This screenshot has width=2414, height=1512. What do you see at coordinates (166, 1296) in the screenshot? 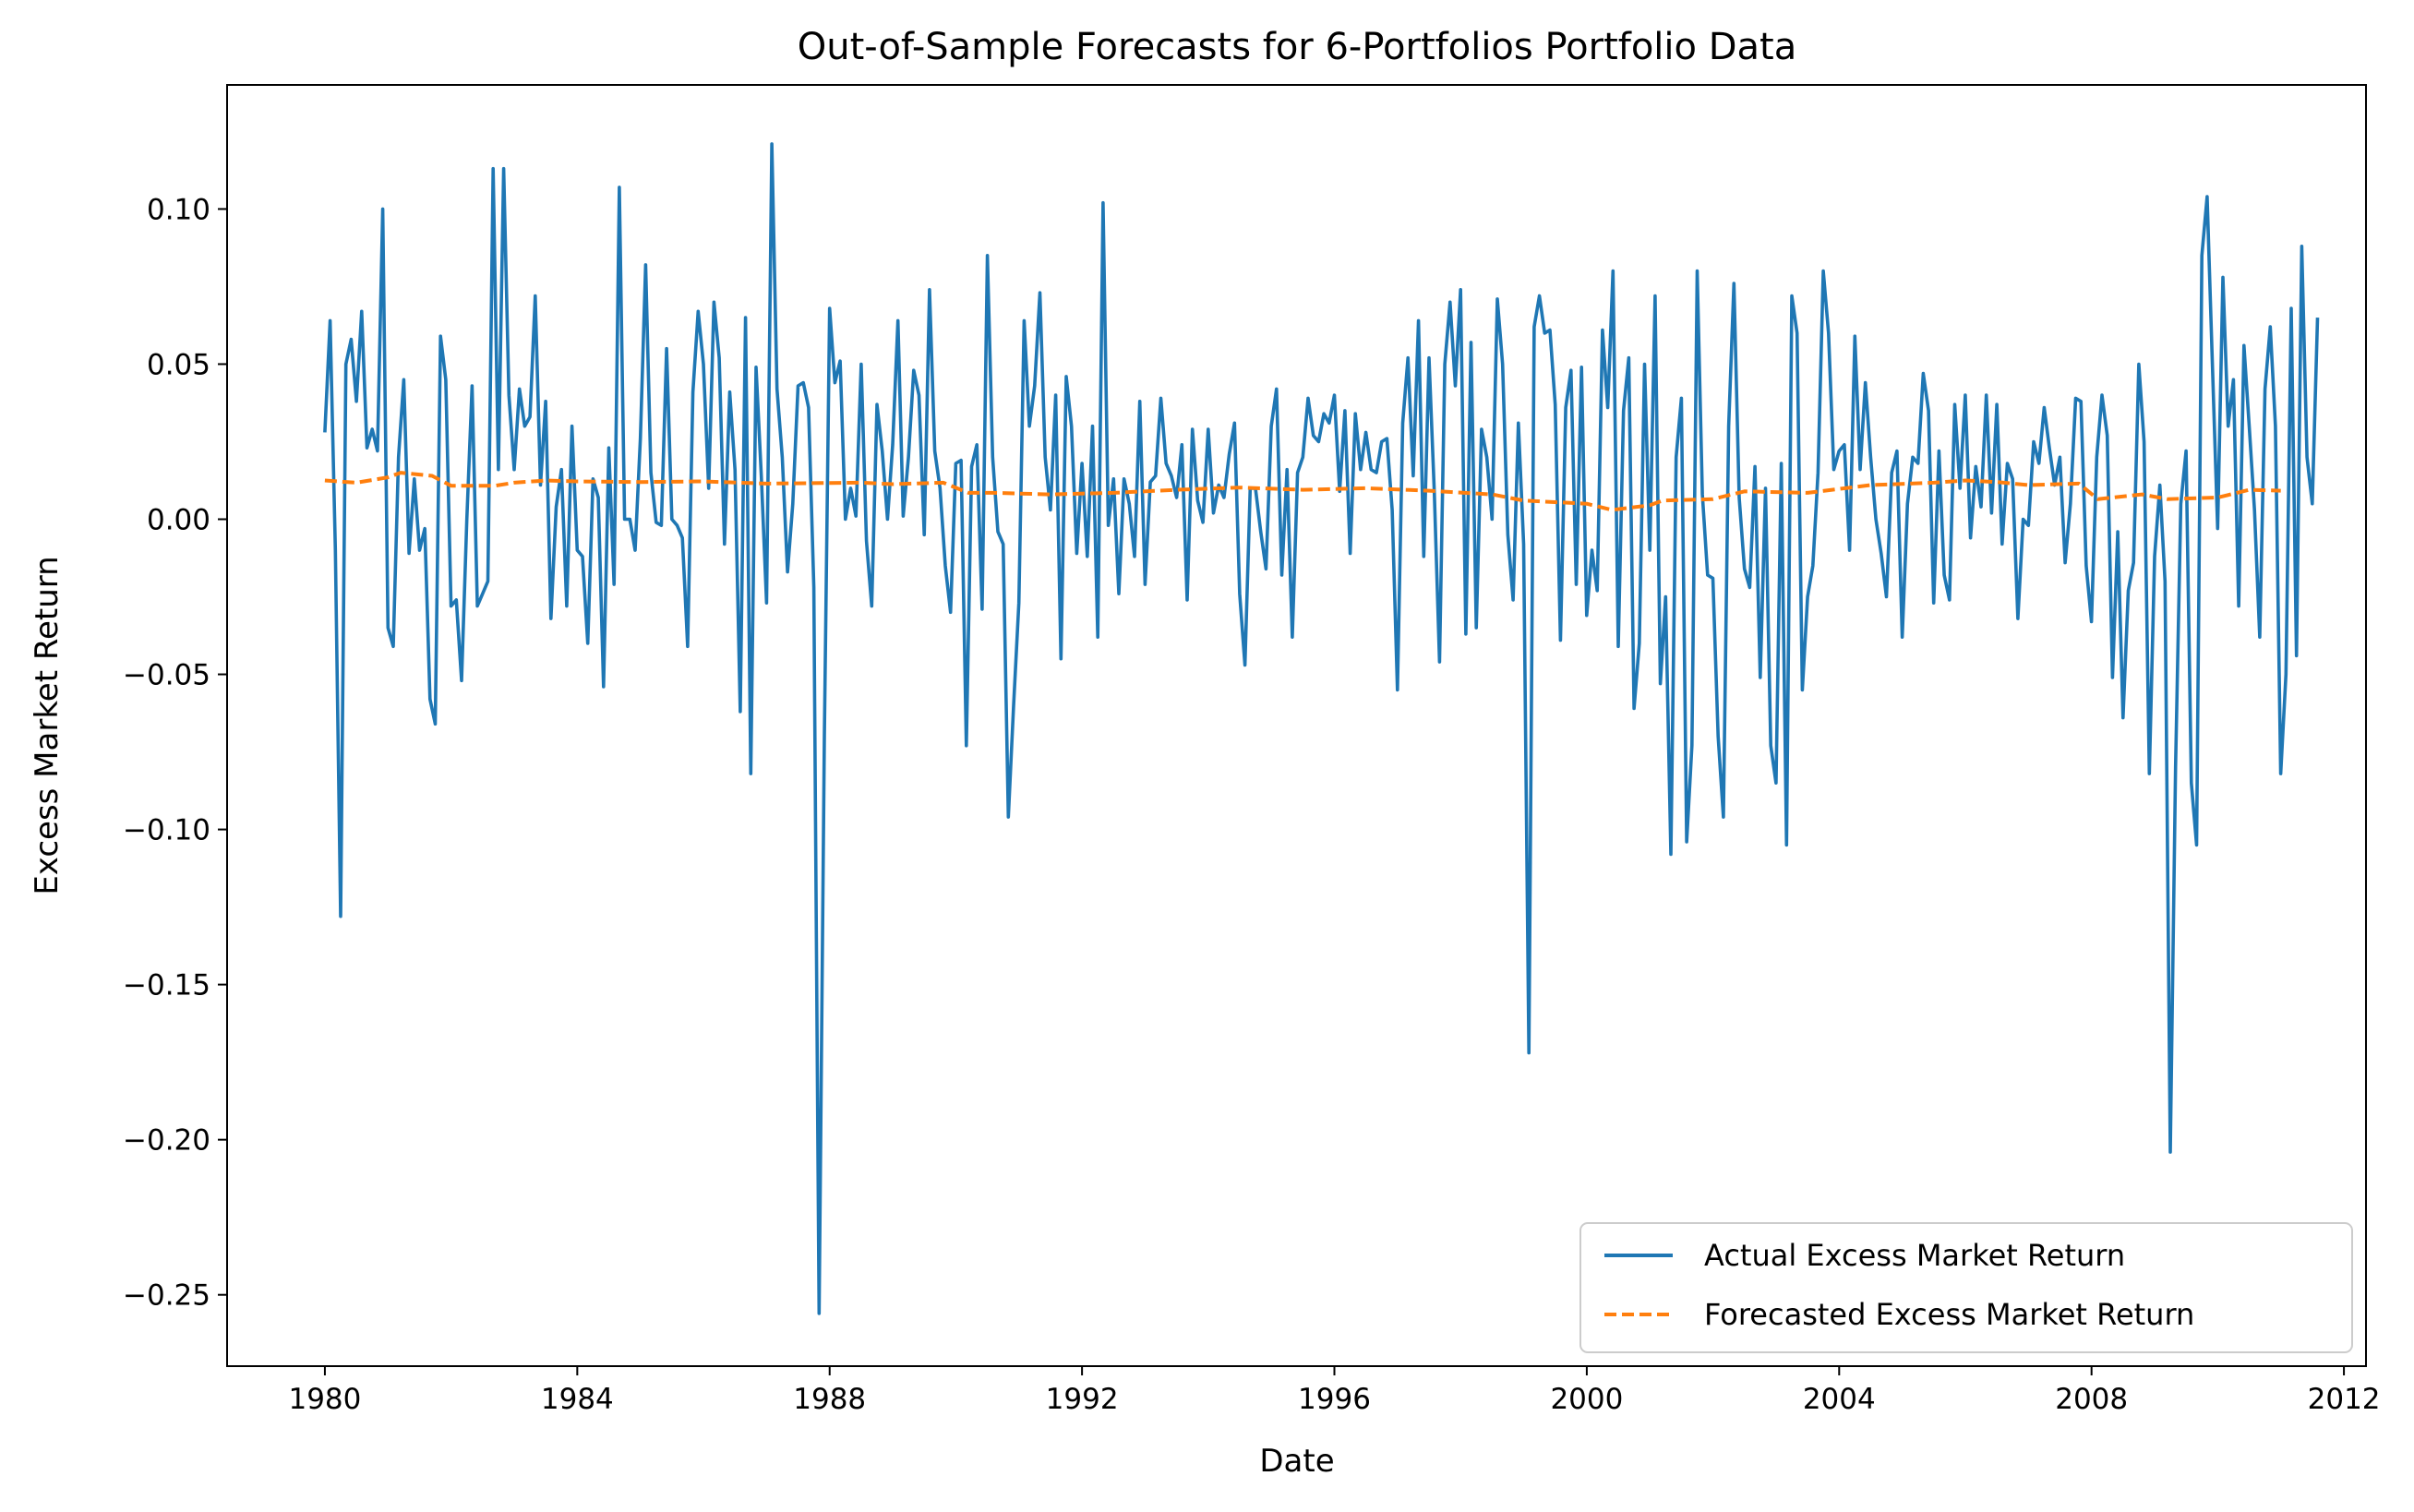
I see `y-tick-label: −0.25` at bounding box center [166, 1296].